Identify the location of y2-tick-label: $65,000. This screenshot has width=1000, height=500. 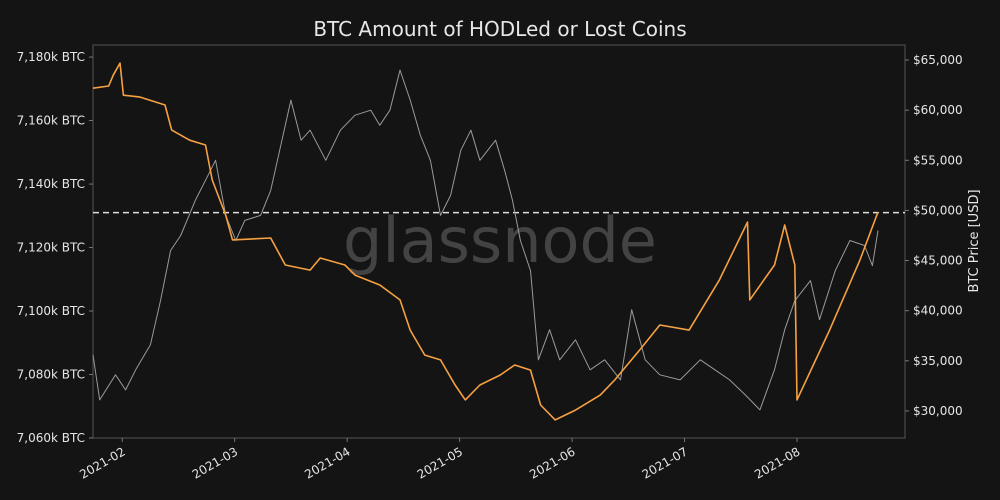
(938, 60).